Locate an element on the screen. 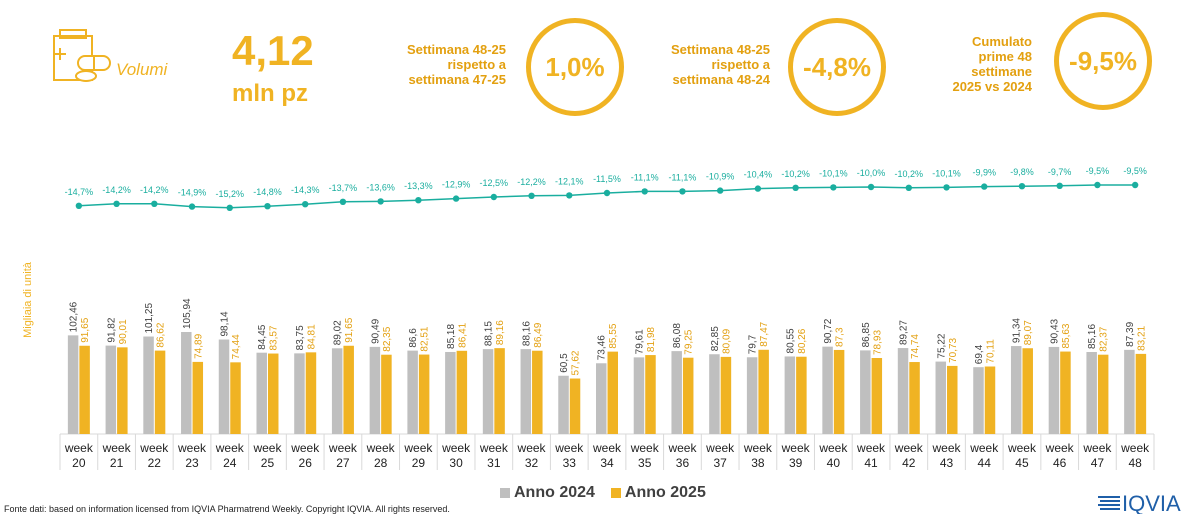 This screenshot has width=1203, height=517. bar-label-2025: 90,01 is located at coordinates (123, 331).